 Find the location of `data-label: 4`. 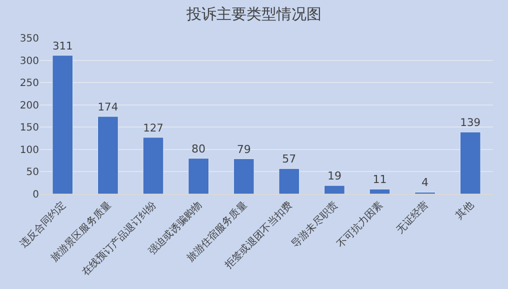

data-label: 4 is located at coordinates (425, 183).